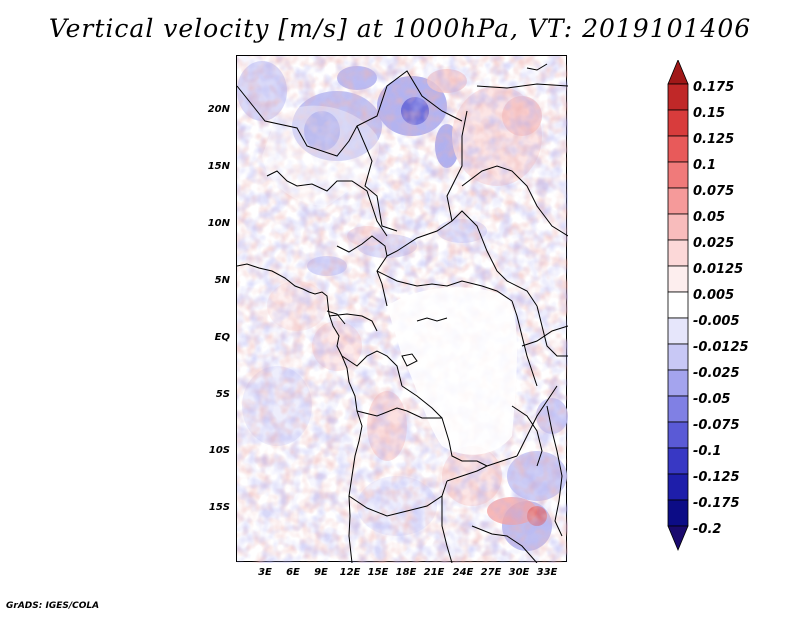  I want to click on colorbar-label: -0.2, so click(707, 529).